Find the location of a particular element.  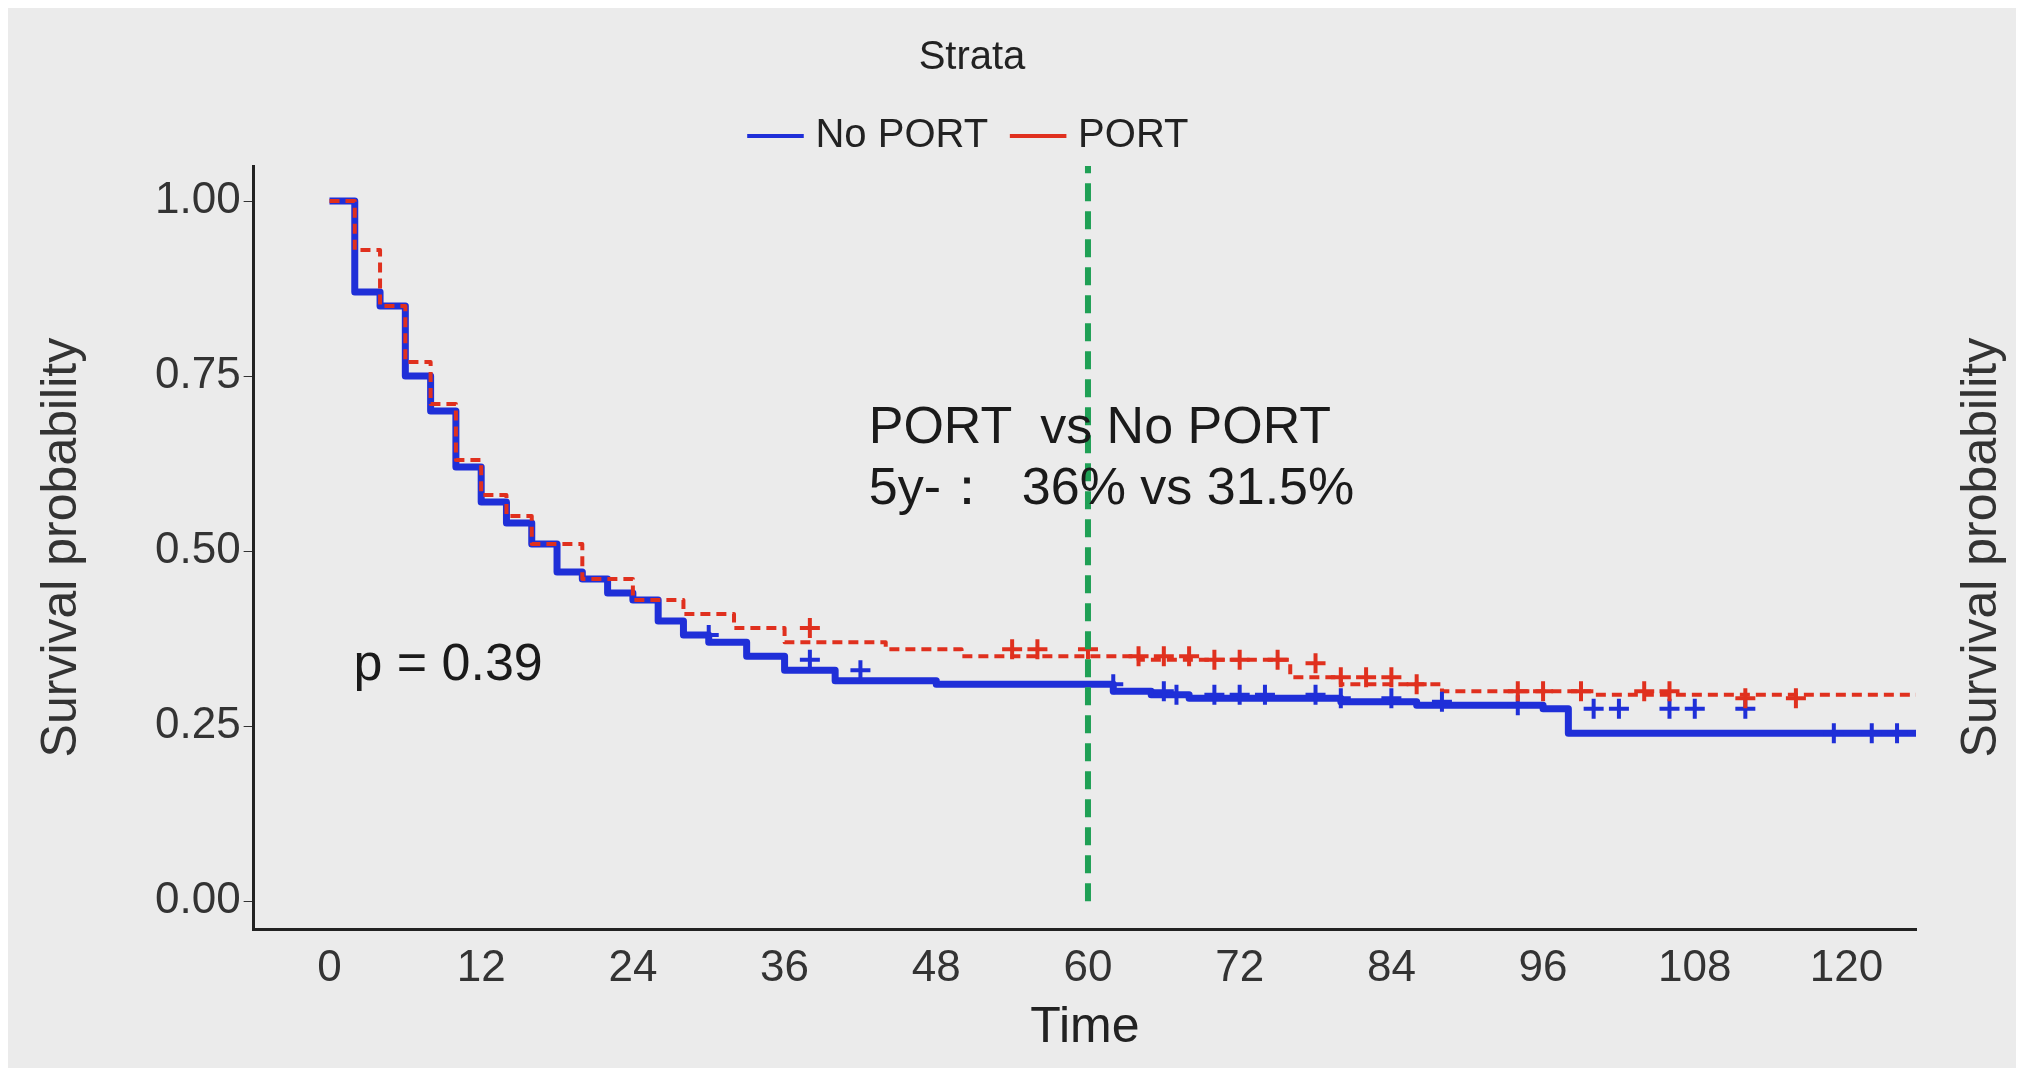

x-tick-label: 84 is located at coordinates (1391, 965).